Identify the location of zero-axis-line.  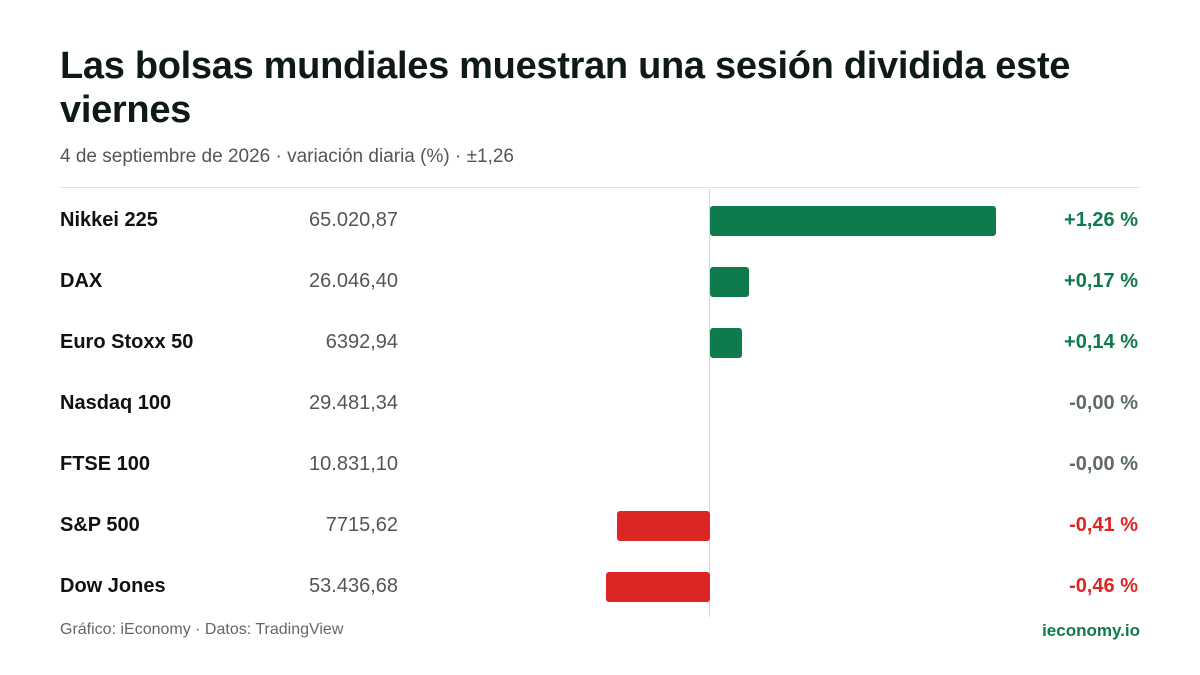
(709, 403).